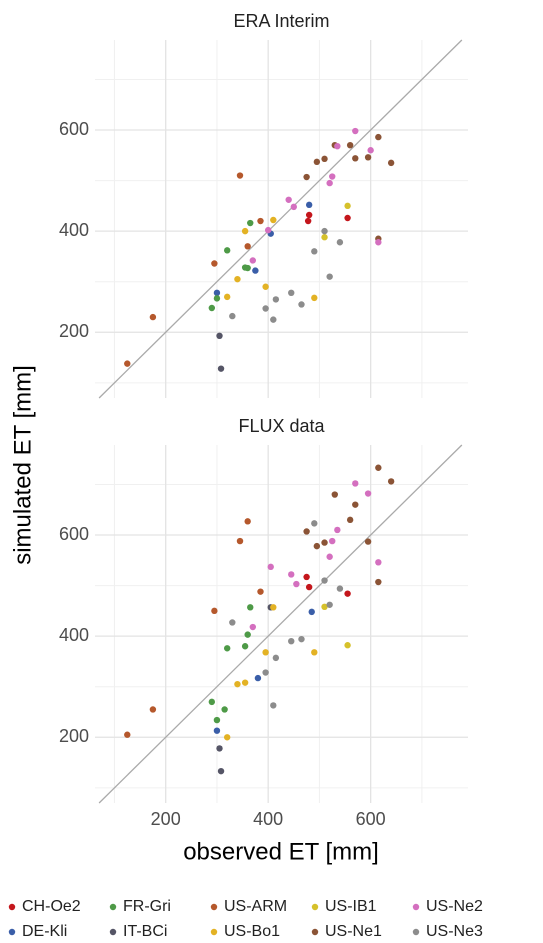 The height and width of the screenshot is (943, 543). Describe the element at coordinates (371, 819) in the screenshot. I see `x-tick-label: 600` at that location.